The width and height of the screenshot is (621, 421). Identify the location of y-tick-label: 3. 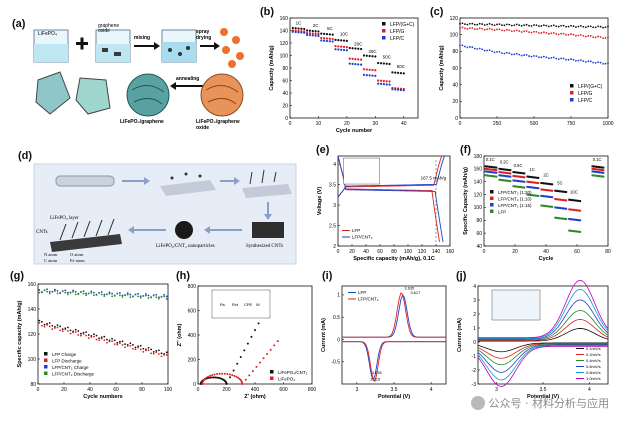
(334, 206).